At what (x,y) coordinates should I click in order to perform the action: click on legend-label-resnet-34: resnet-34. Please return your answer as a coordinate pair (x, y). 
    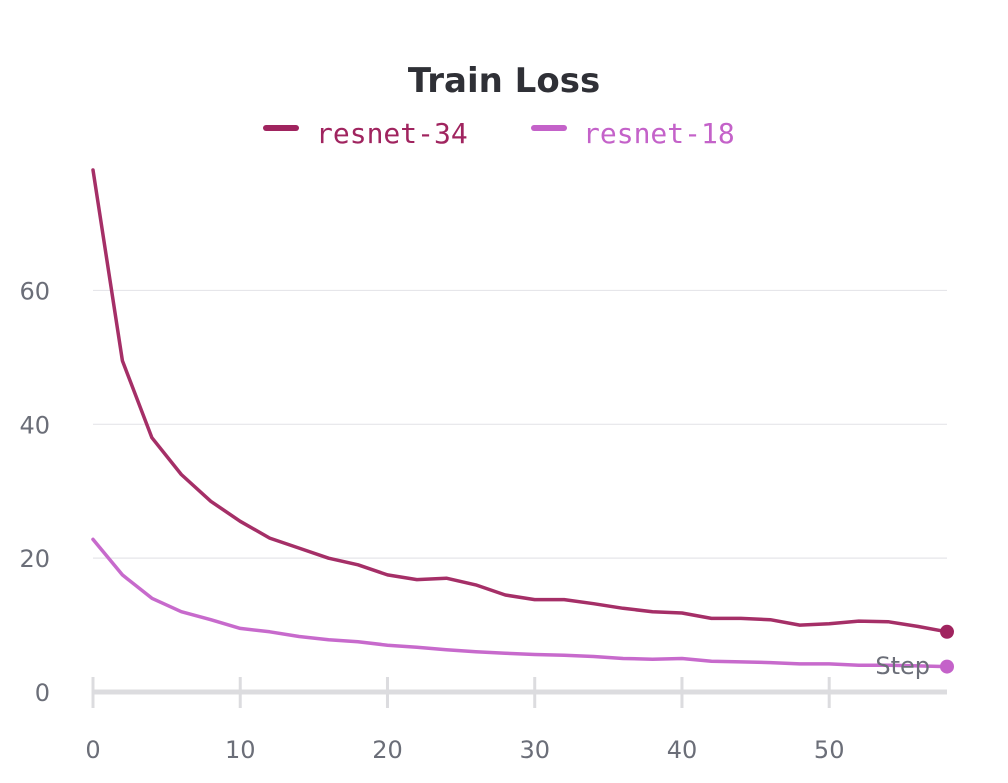
    Looking at the image, I should click on (392, 133).